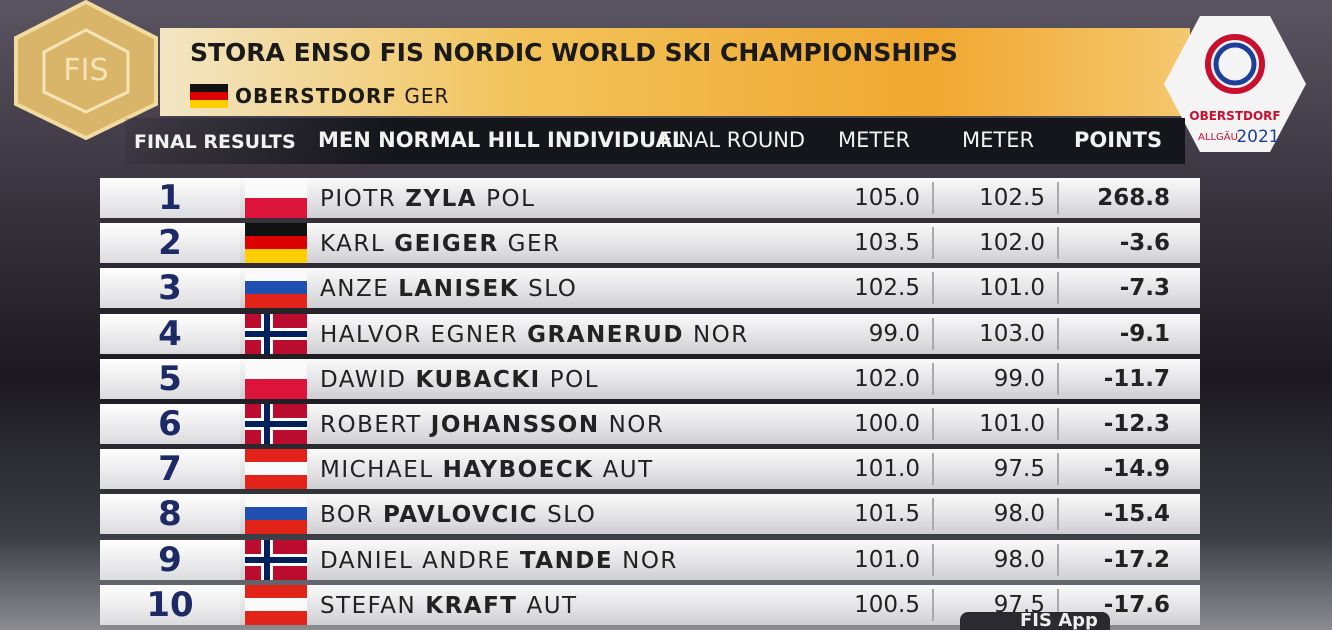  I want to click on nation: AUT, so click(552, 605).